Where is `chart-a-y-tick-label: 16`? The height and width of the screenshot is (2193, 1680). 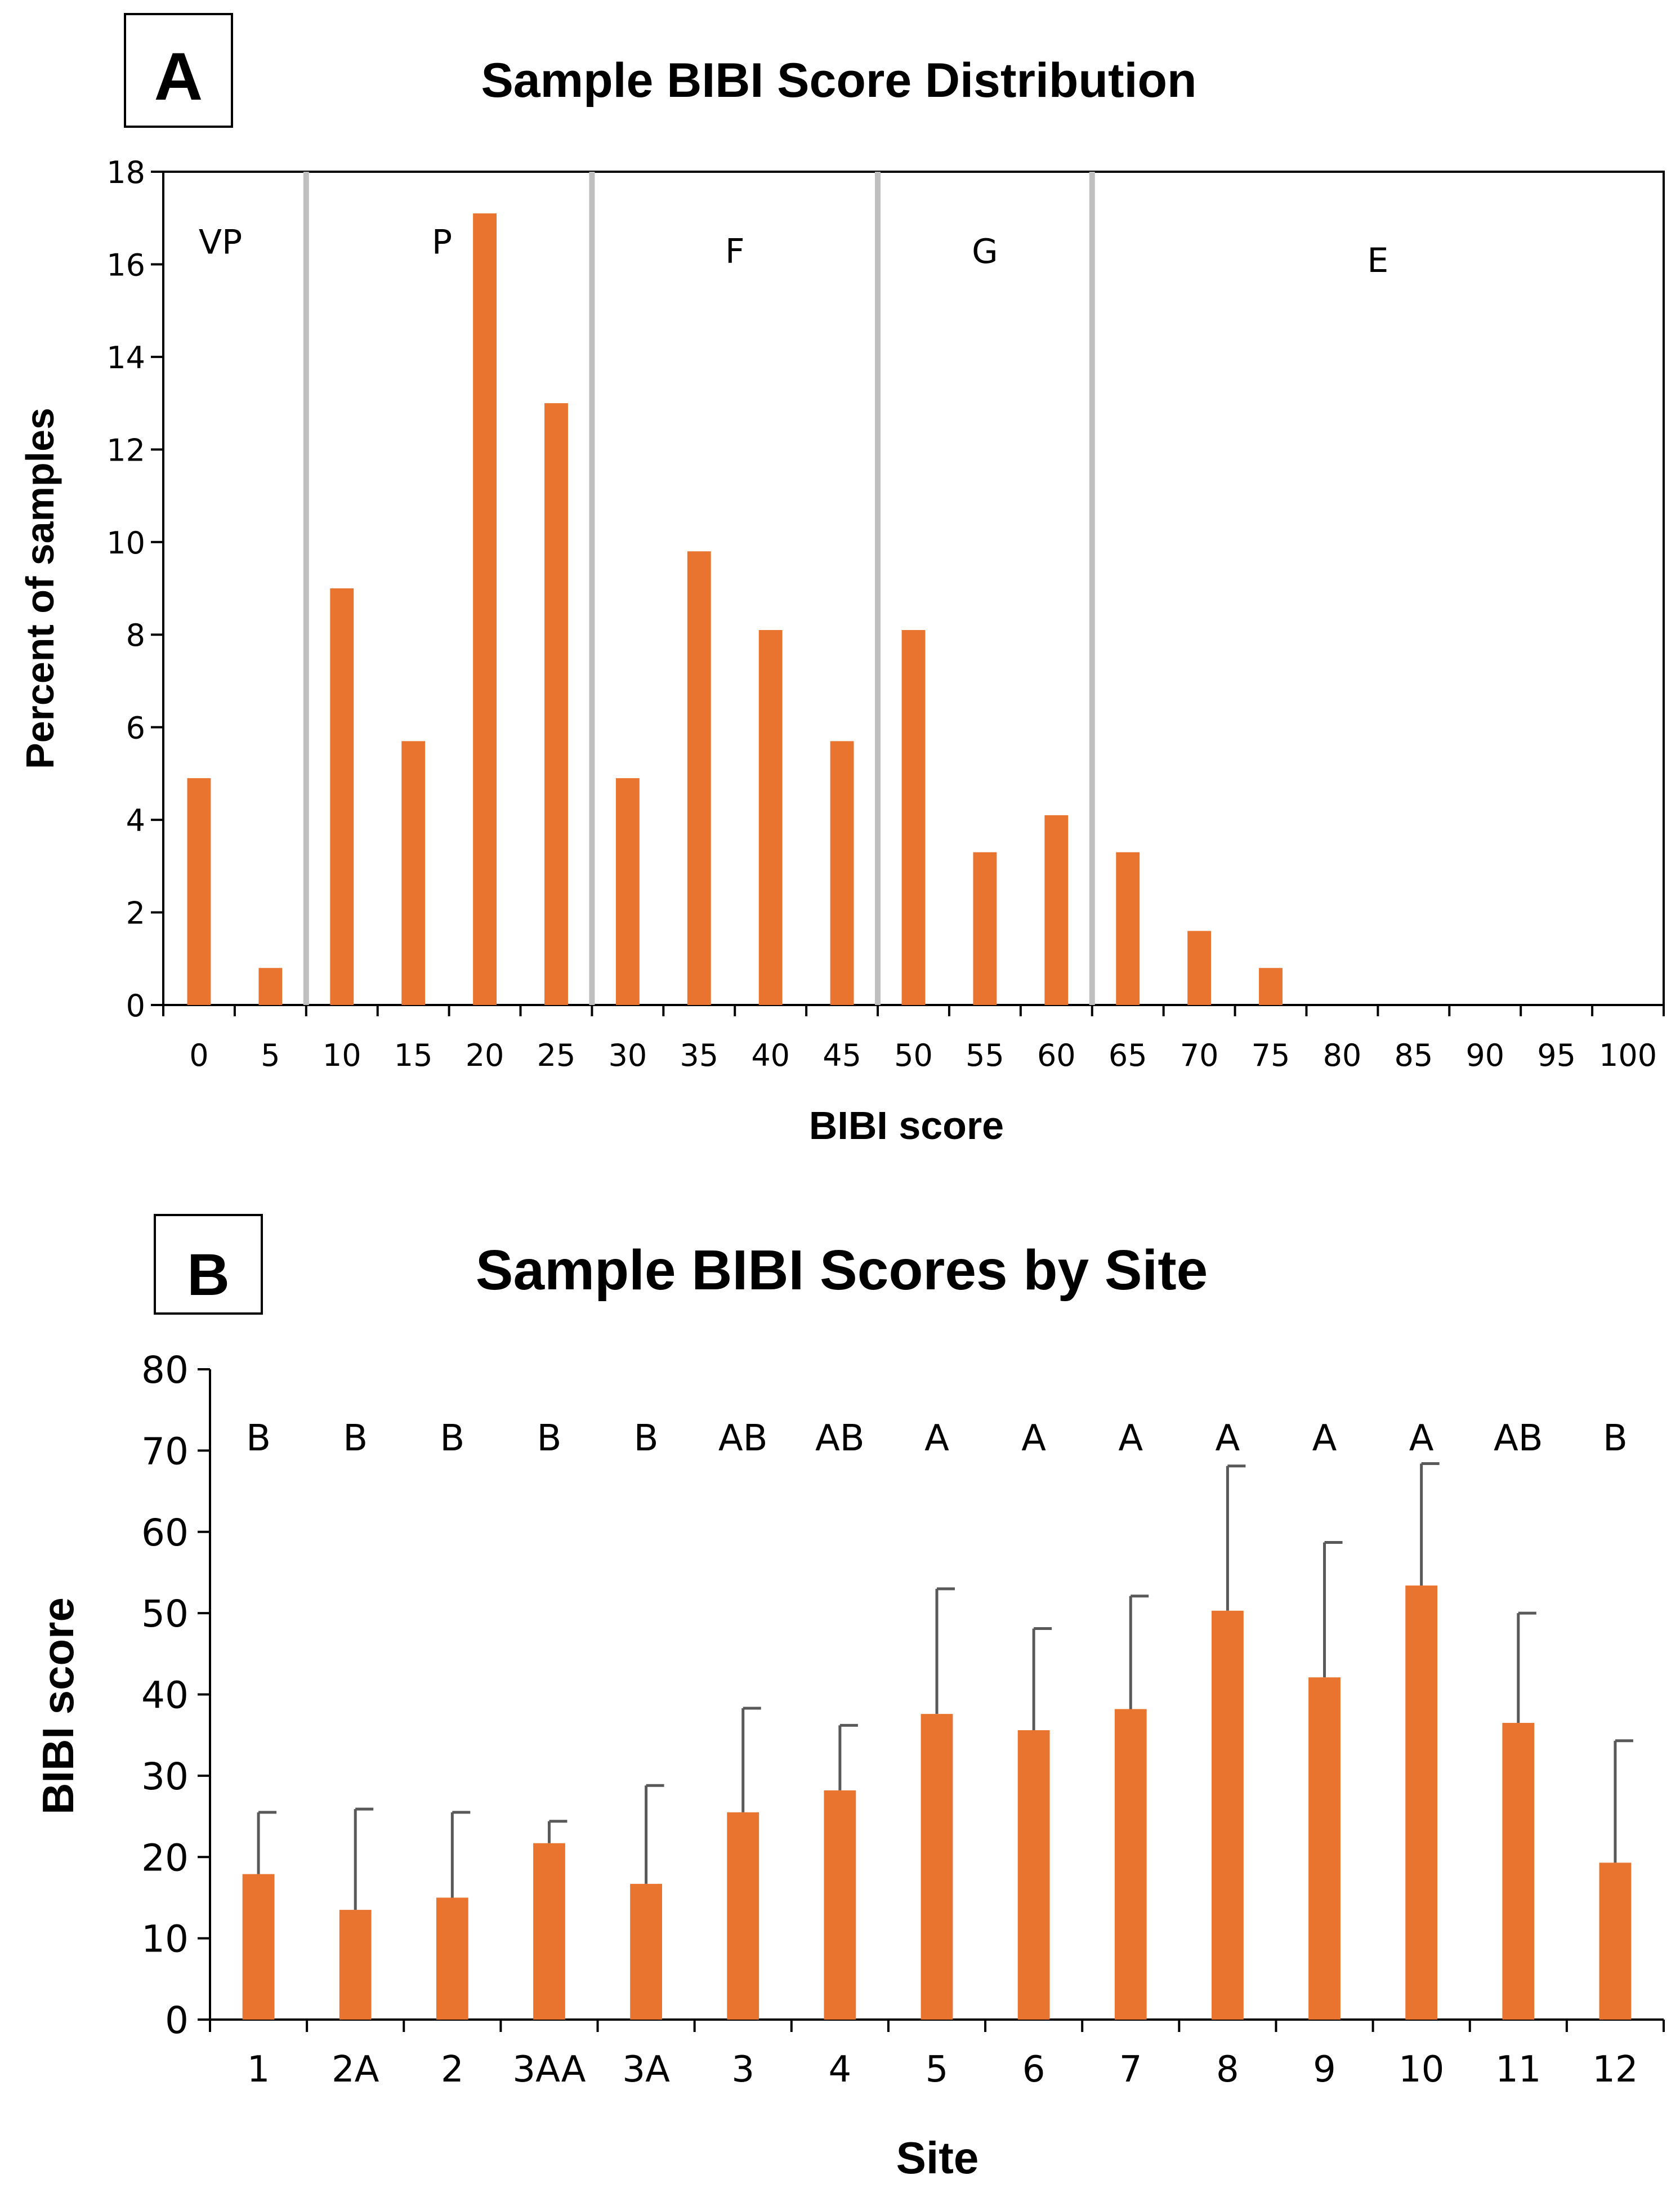
chart-a-y-tick-label: 16 is located at coordinates (125, 265).